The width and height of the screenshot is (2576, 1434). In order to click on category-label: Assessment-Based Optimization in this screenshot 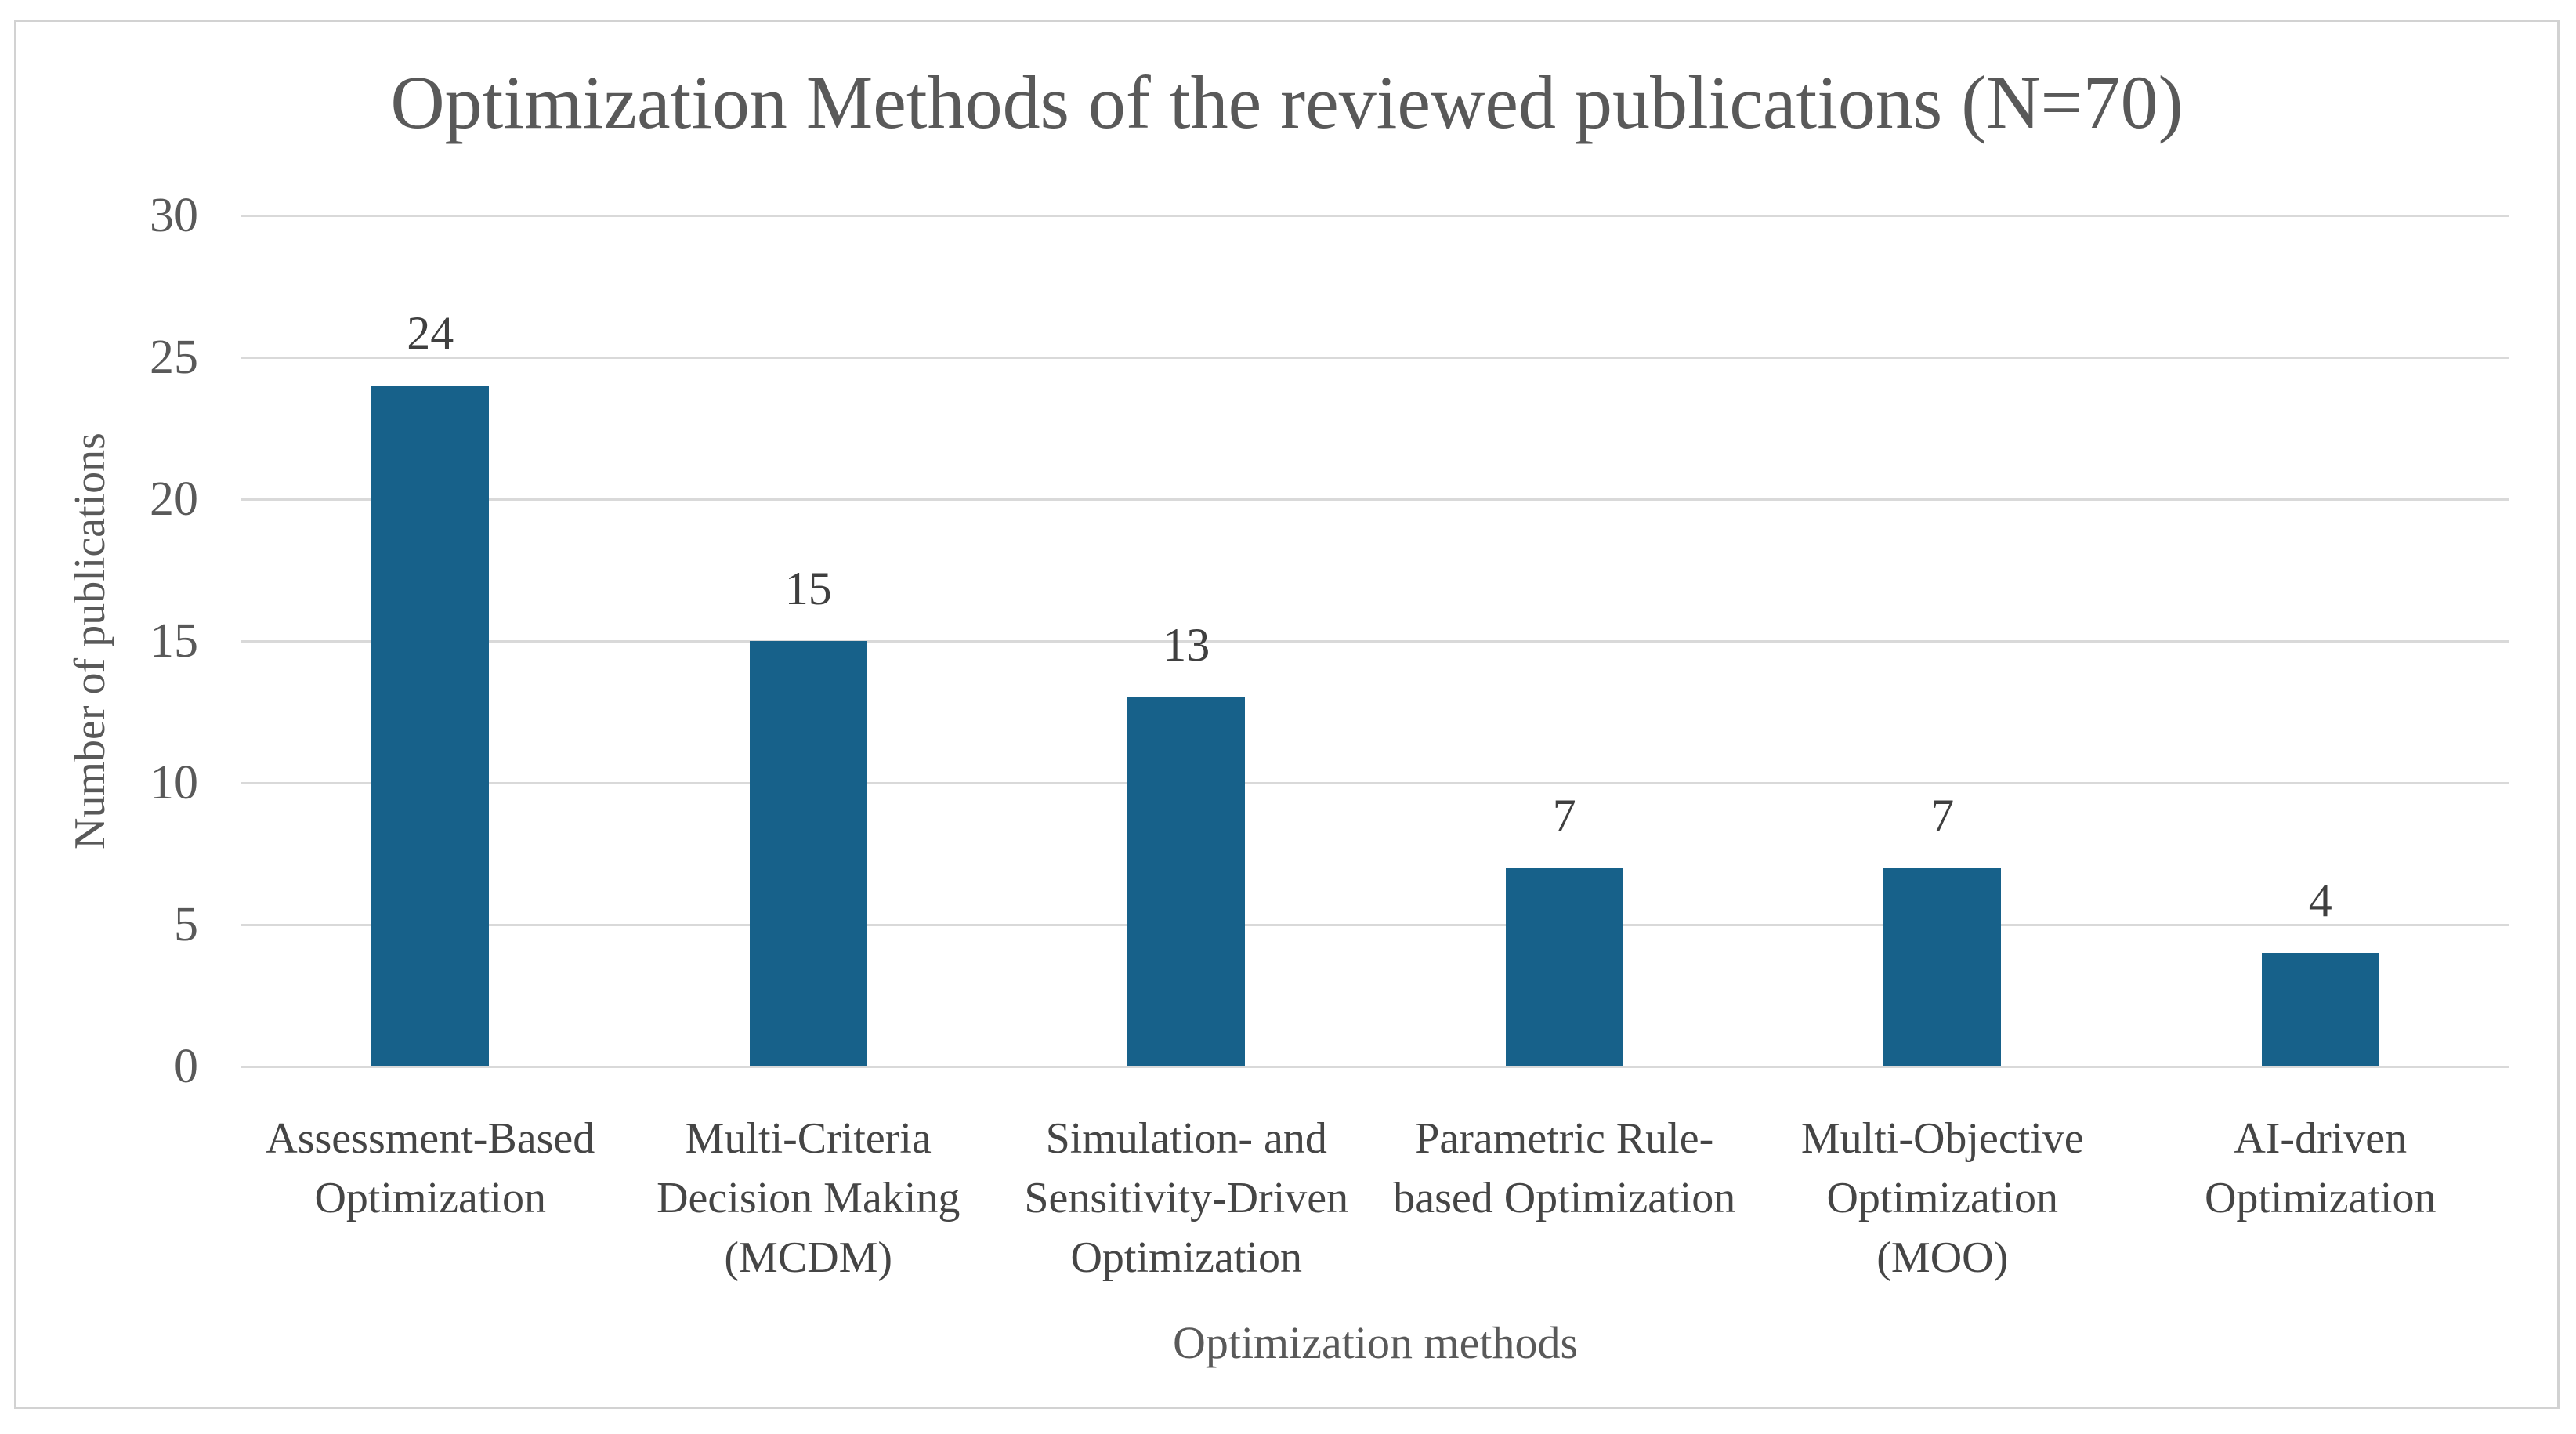, I will do `click(431, 1168)`.